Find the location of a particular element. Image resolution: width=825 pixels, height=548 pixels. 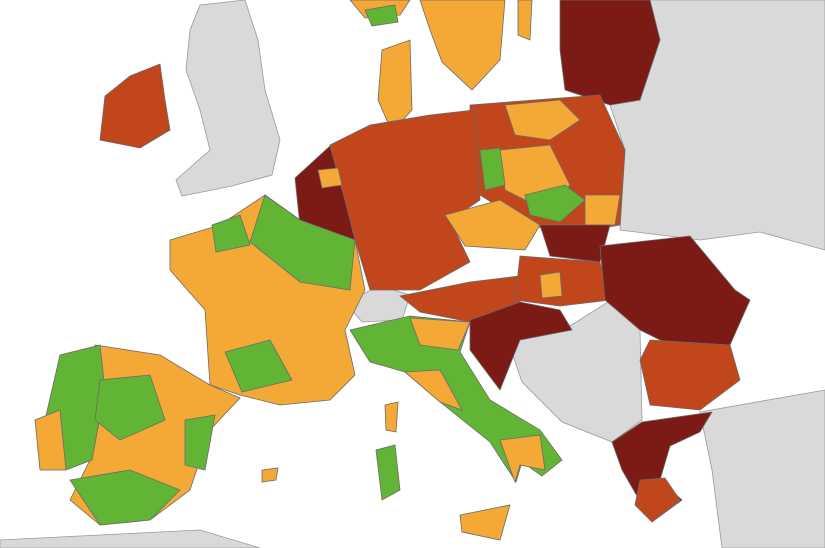

spain-south is located at coordinates (125, 497).